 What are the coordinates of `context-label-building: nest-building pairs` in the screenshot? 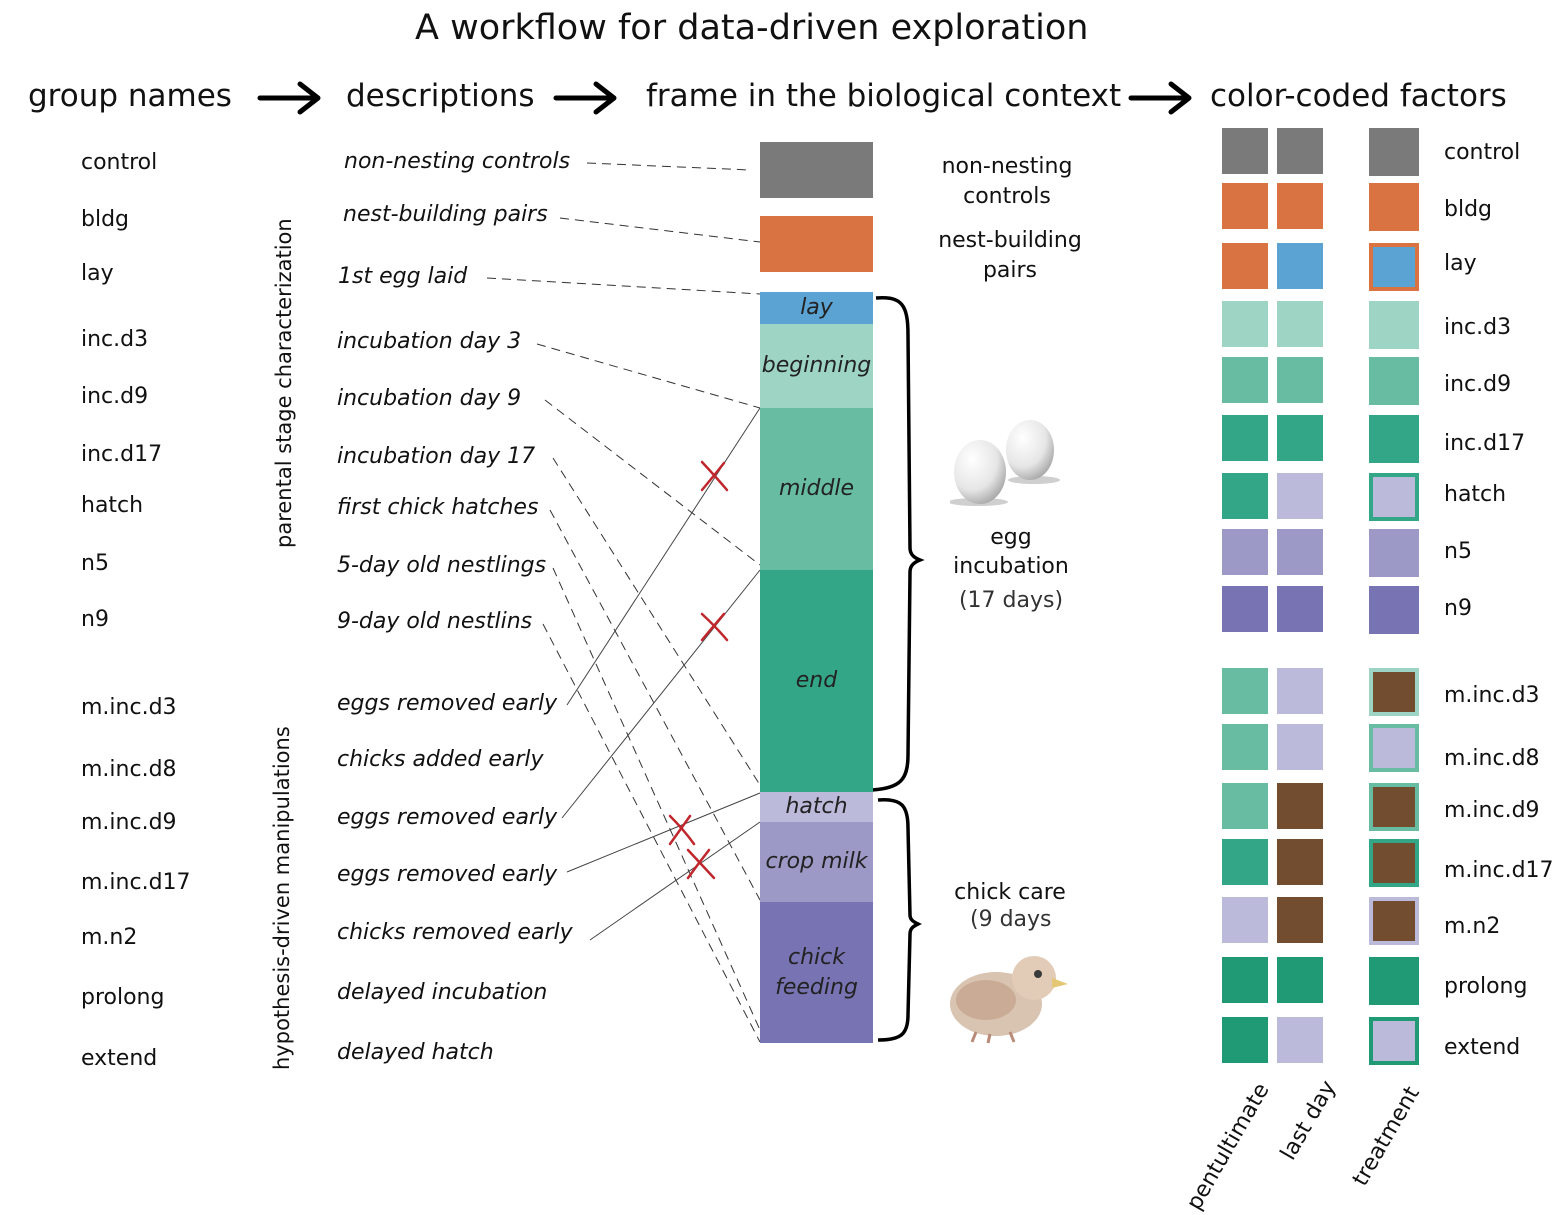 It's located at (1010, 255).